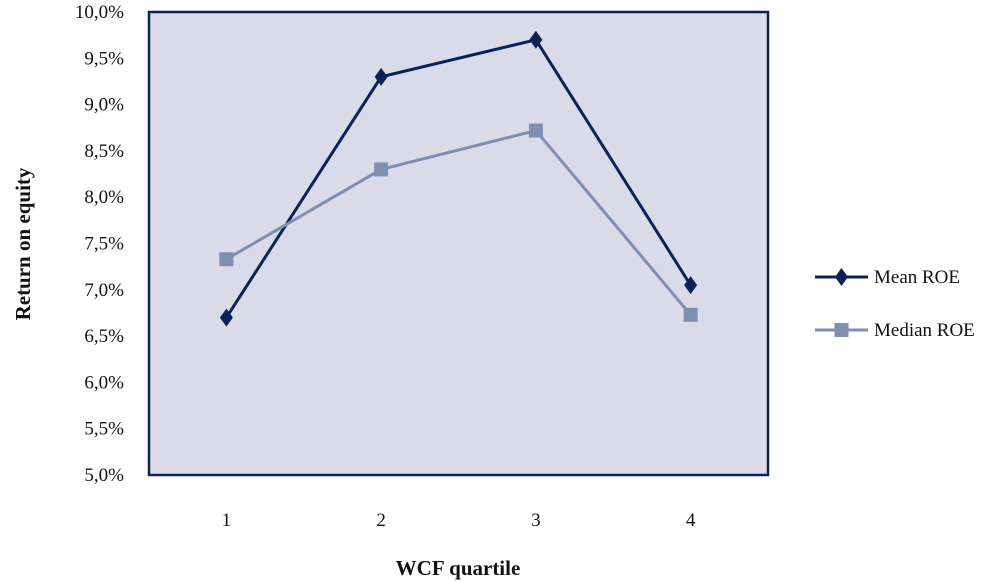 Image resolution: width=991 pixels, height=581 pixels. I want to click on legend-item-median-roe: Median ROE, so click(895, 330).